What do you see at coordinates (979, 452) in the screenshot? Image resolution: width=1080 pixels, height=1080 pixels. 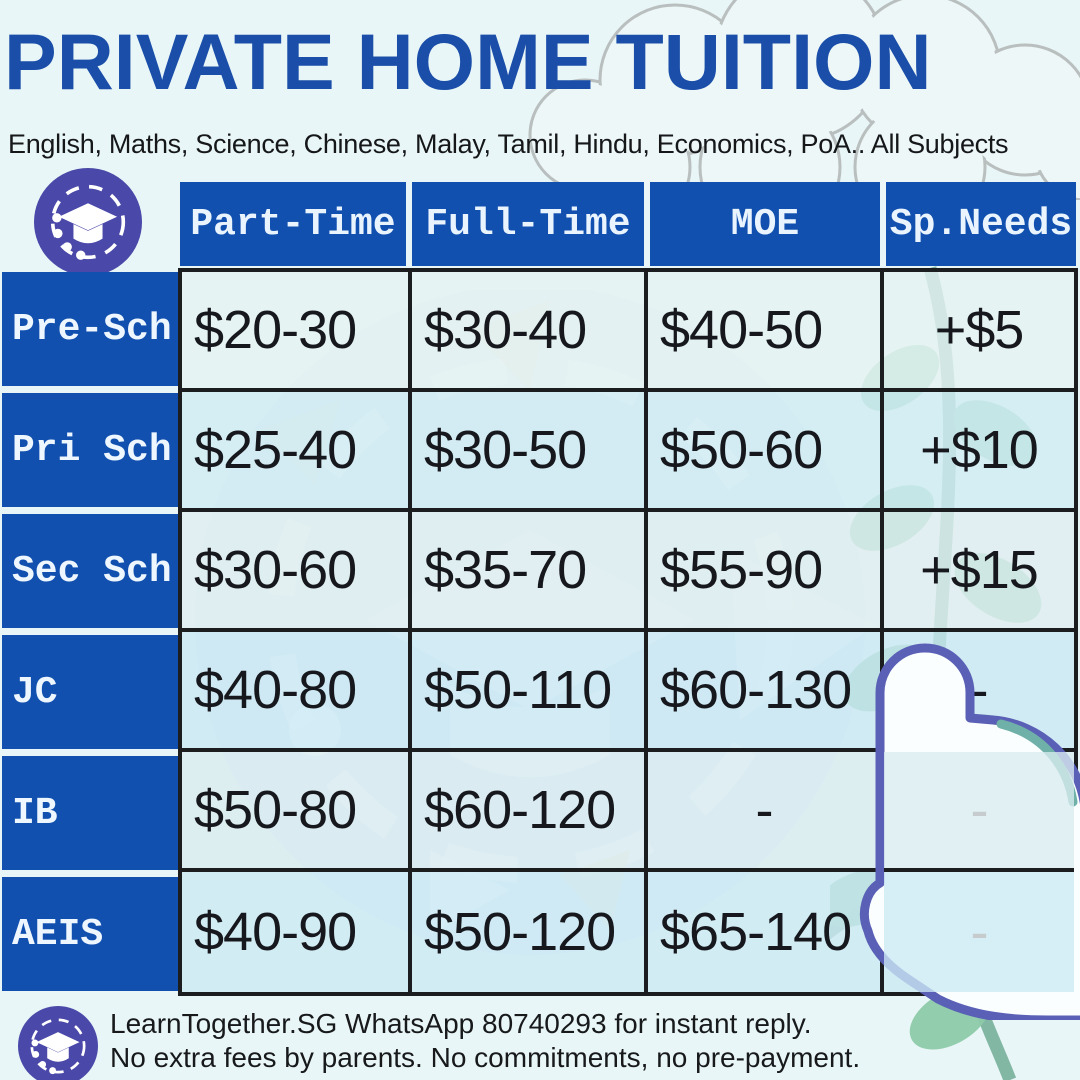 I see `table-cell: +$10` at bounding box center [979, 452].